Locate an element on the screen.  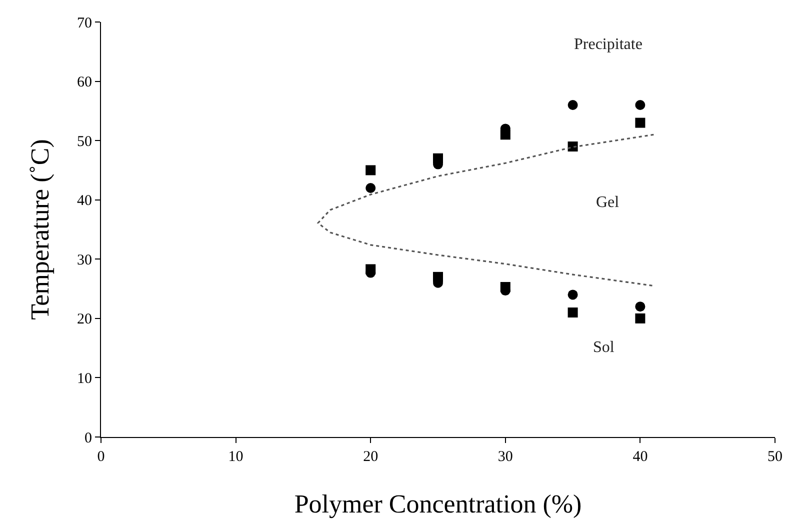
y-axis-title: Temperature (˚C) is located at coordinates (39, 229).